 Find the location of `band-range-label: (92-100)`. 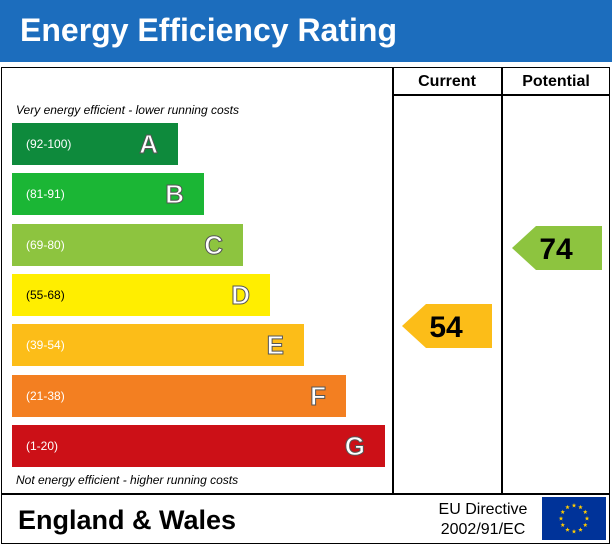

band-range-label: (92-100) is located at coordinates (49, 144).